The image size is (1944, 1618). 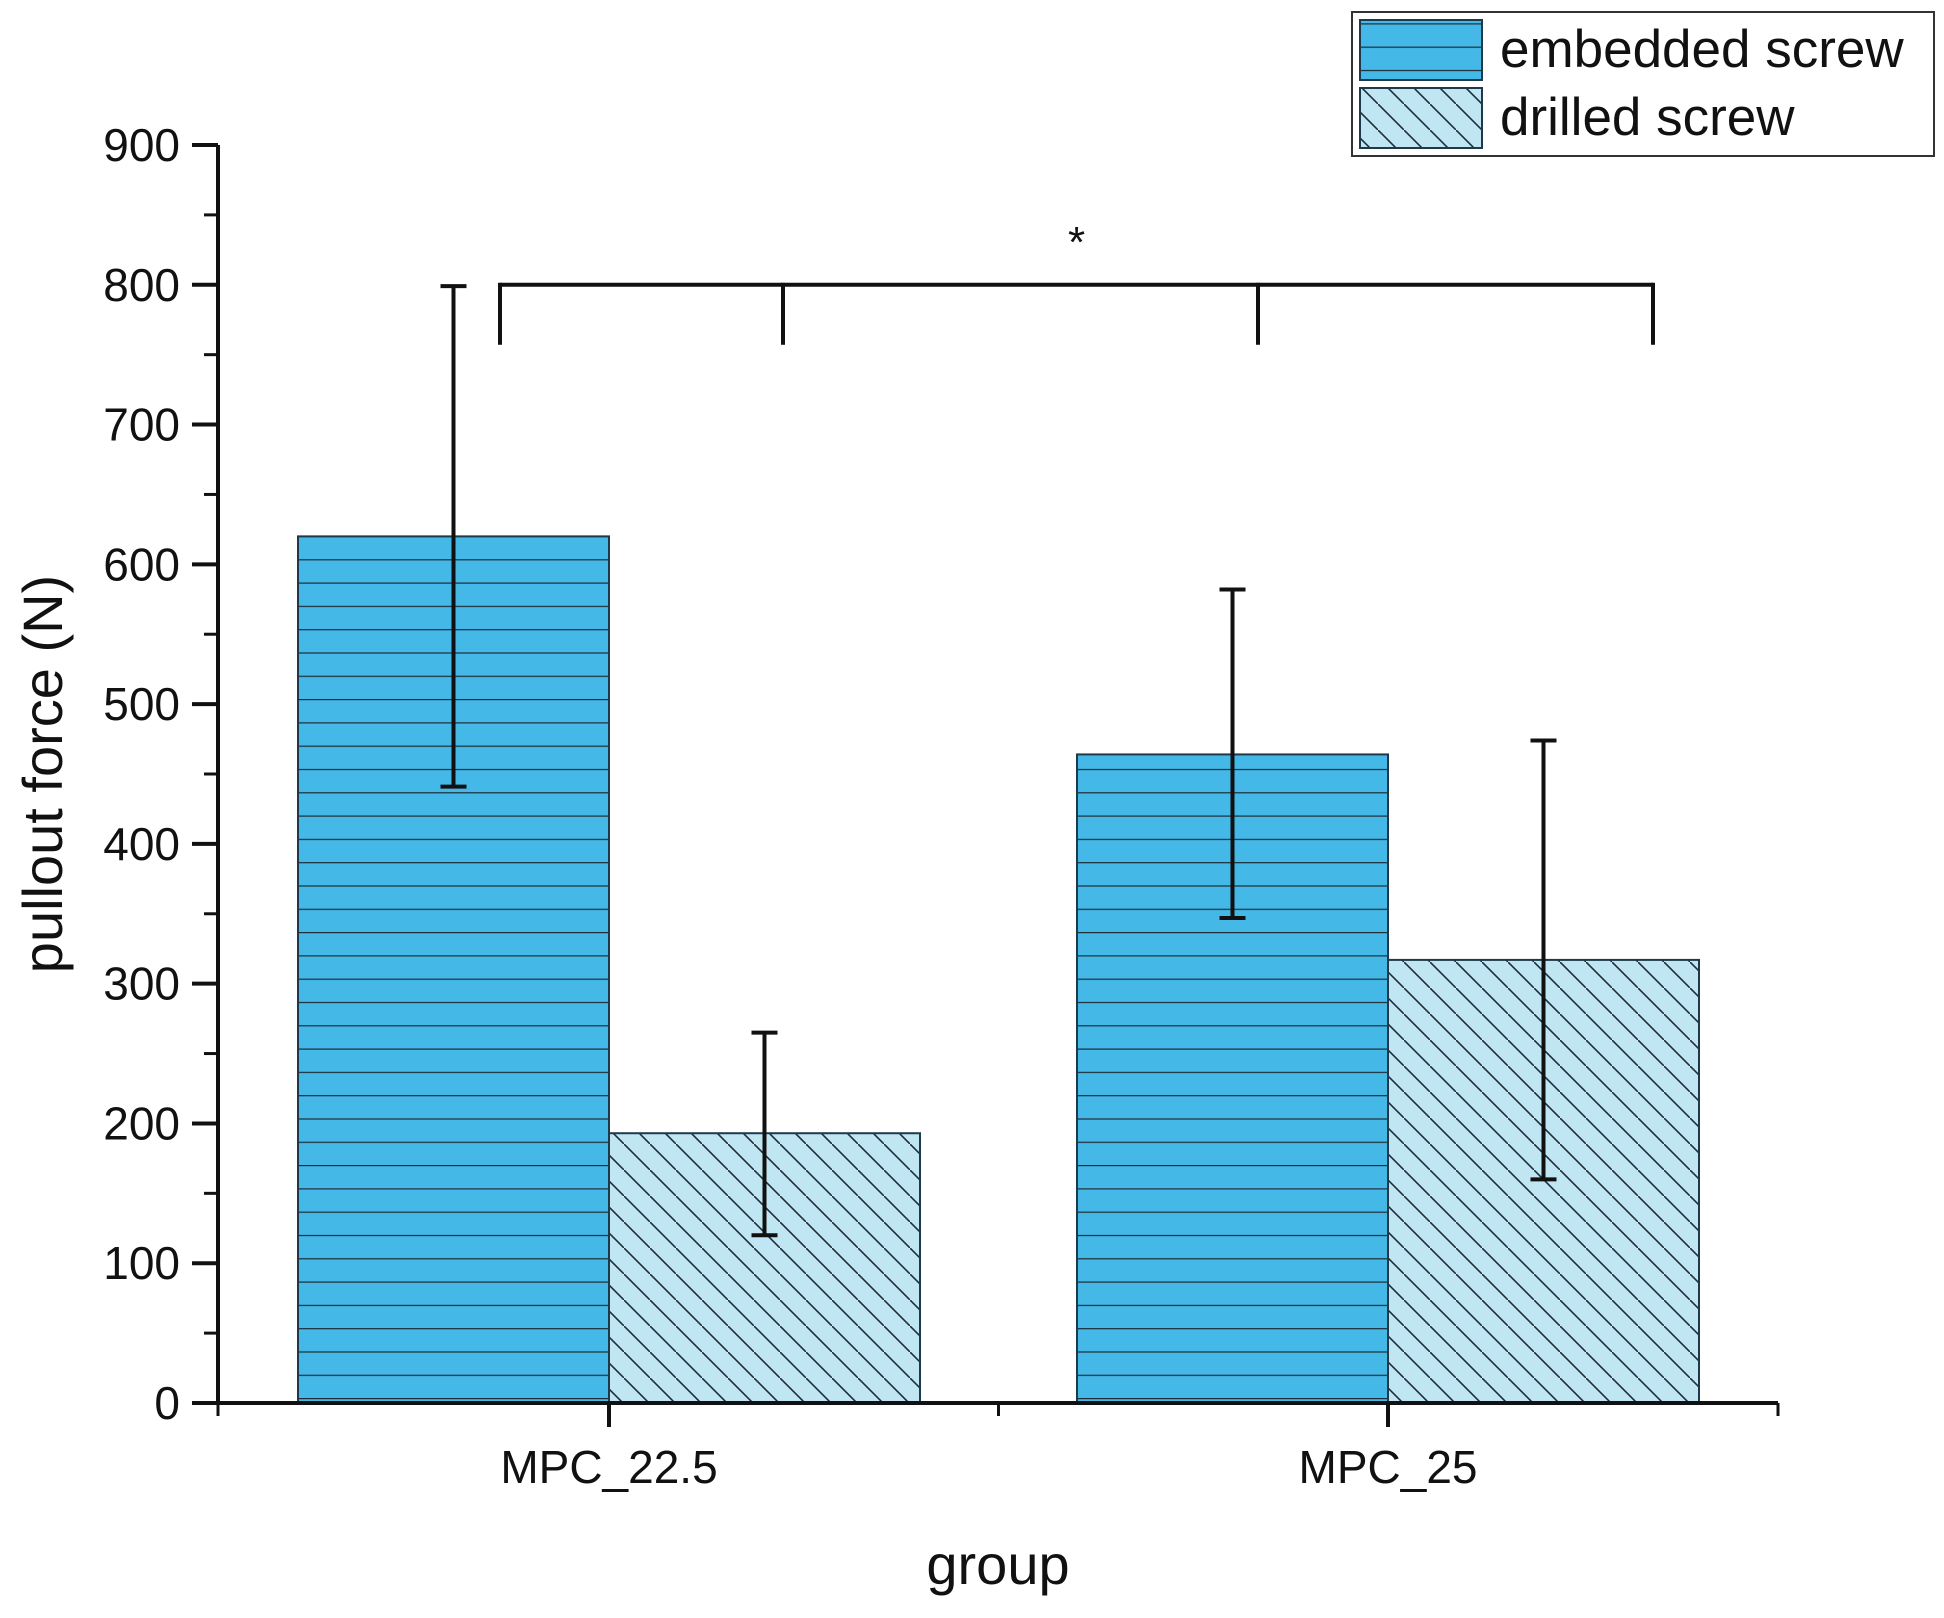 What do you see at coordinates (141, 984) in the screenshot?
I see `y-tick-label: 300` at bounding box center [141, 984].